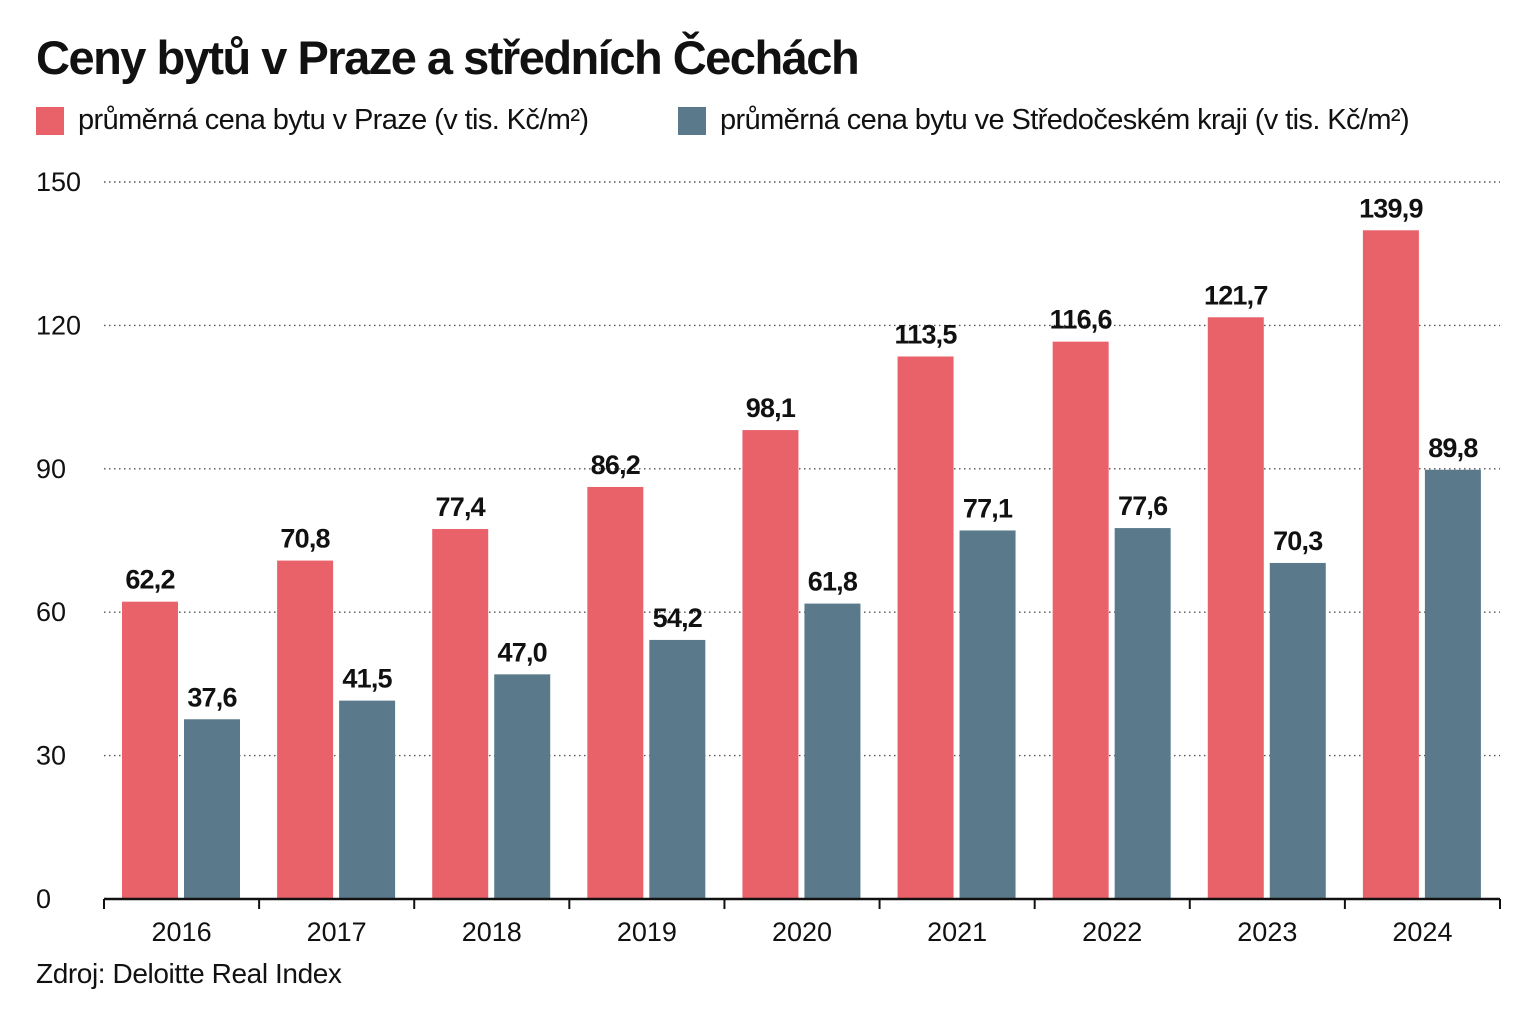 This screenshot has height=1021, width=1536. What do you see at coordinates (957, 932) in the screenshot?
I see `x-tick-label: 2021` at bounding box center [957, 932].